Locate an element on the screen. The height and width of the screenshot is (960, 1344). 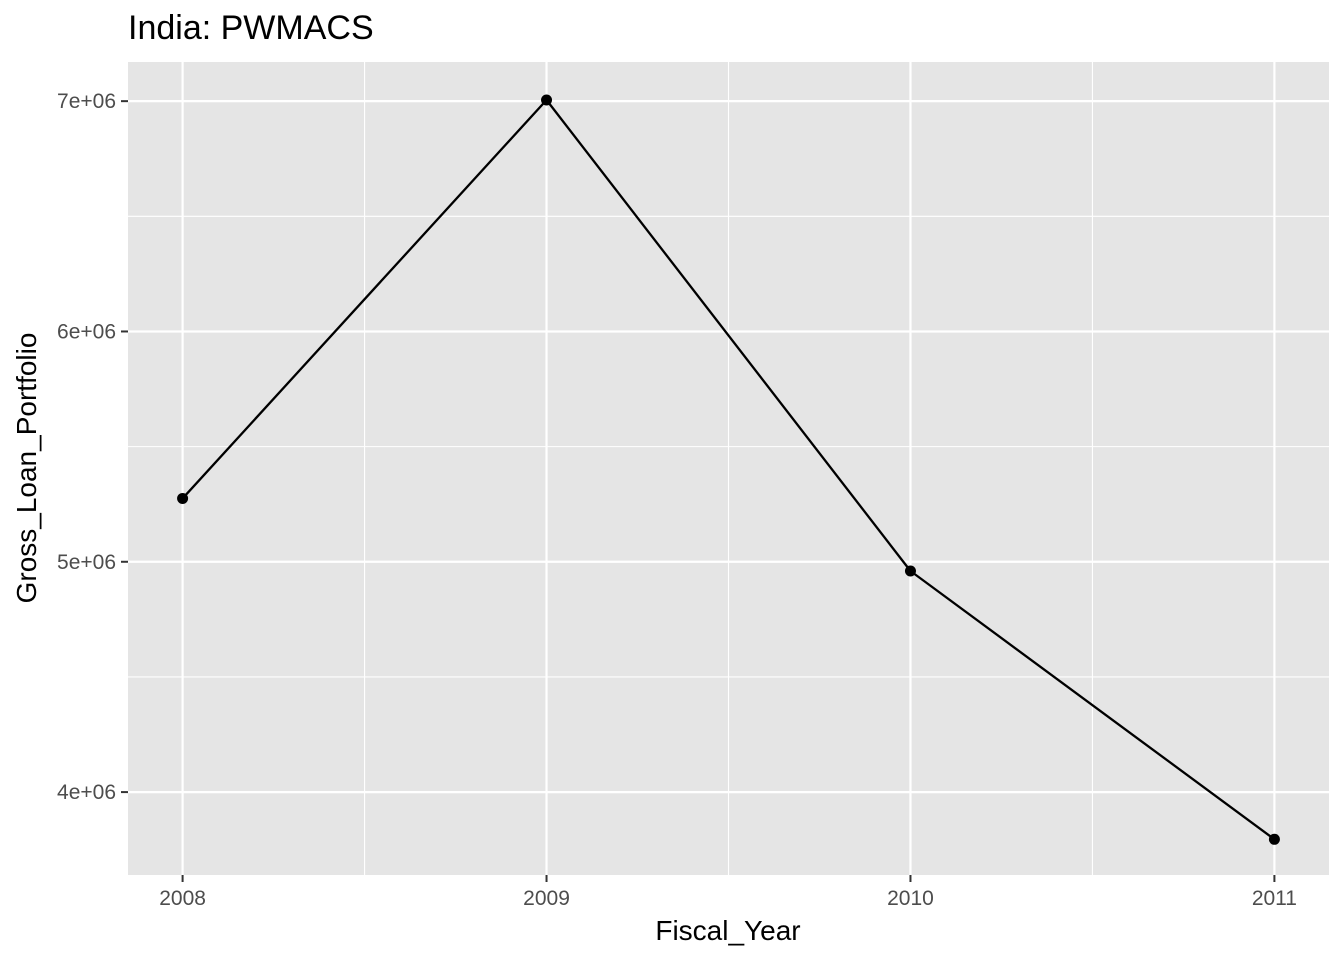
y-tick-label: 7e+06 is located at coordinates (86, 101).